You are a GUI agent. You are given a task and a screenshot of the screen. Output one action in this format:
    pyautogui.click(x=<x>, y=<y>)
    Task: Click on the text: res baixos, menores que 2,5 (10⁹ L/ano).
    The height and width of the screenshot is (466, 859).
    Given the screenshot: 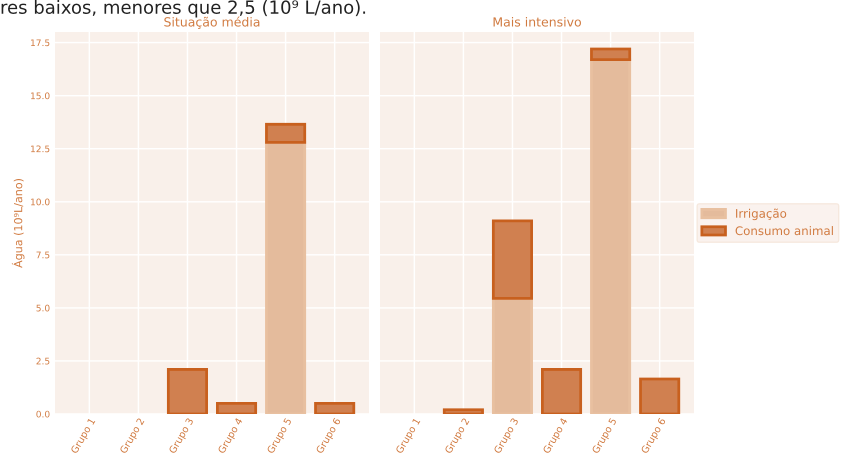 What is the action you would take?
    pyautogui.click(x=184, y=9)
    